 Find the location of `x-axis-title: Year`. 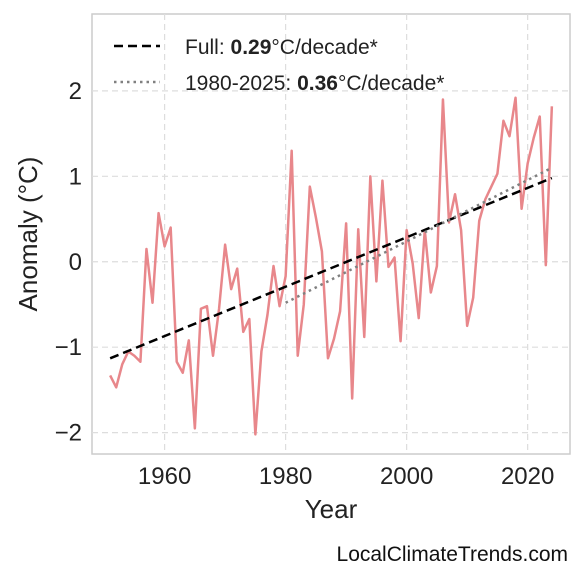

x-axis-title: Year is located at coordinates (331, 509).